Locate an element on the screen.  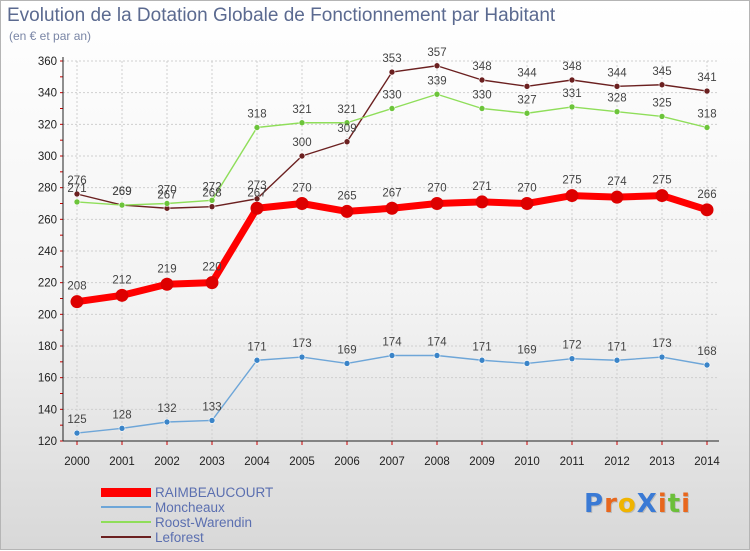
logo-letter: X is located at coordinates (647, 504).